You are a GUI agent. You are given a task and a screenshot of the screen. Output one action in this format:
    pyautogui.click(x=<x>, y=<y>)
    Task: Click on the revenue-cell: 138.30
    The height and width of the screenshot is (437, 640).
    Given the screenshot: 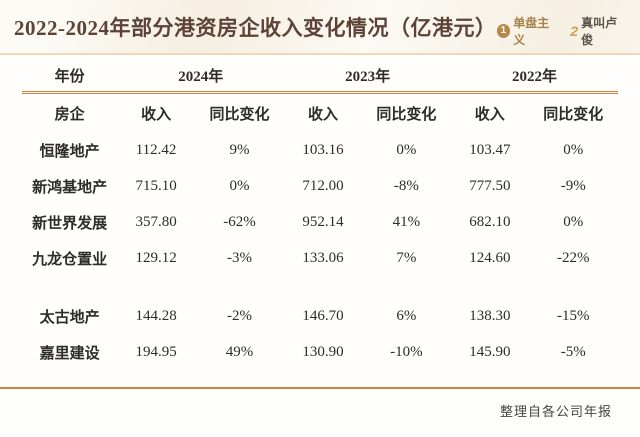 What is the action you would take?
    pyautogui.click(x=490, y=315)
    